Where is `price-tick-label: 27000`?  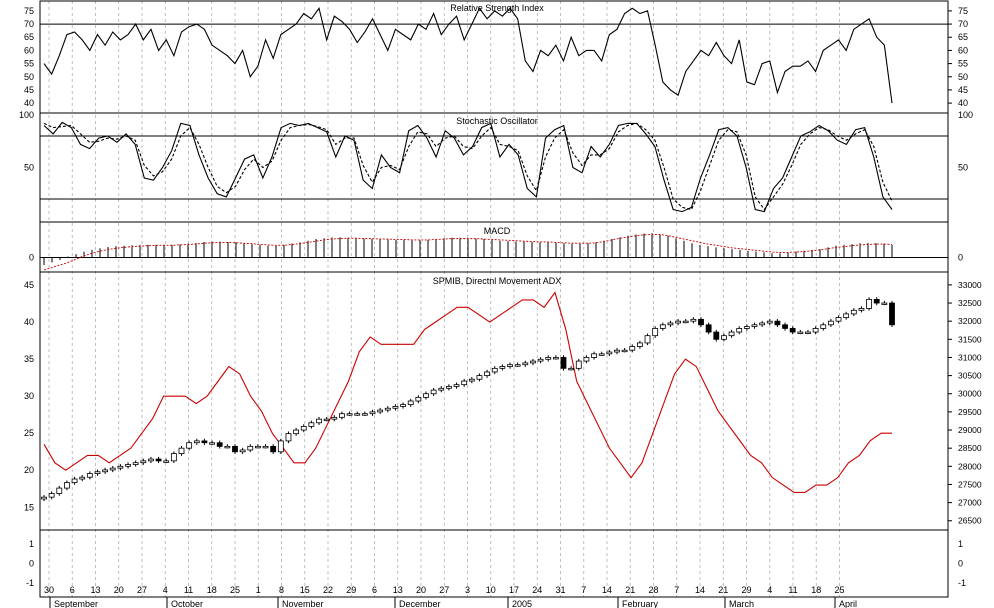 price-tick-label: 27000 is located at coordinates (970, 503).